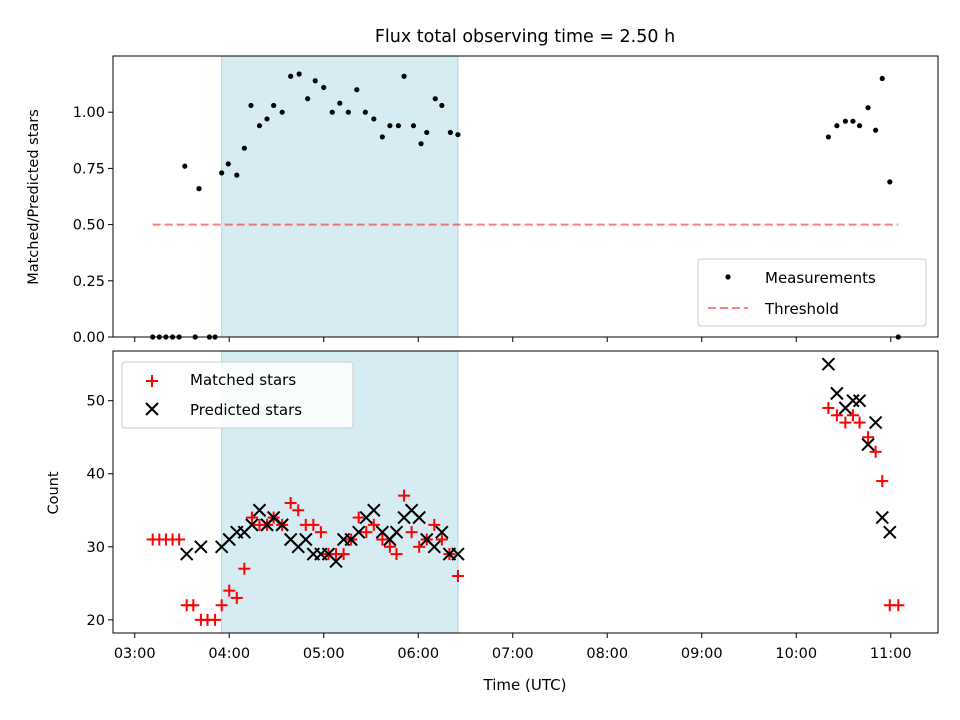 Image resolution: width=960 pixels, height=720 pixels. Describe the element at coordinates (513, 654) in the screenshot. I see `x-tick-label: 07:00` at that location.